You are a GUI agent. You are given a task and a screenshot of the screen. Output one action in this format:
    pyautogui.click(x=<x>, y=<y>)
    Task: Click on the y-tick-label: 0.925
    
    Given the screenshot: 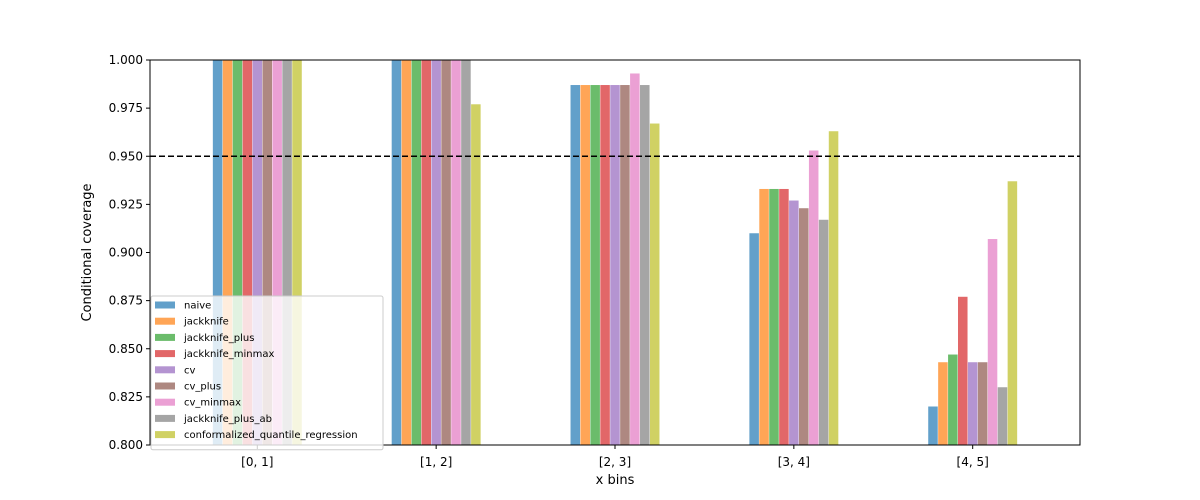 What is the action you would take?
    pyautogui.click(x=126, y=204)
    